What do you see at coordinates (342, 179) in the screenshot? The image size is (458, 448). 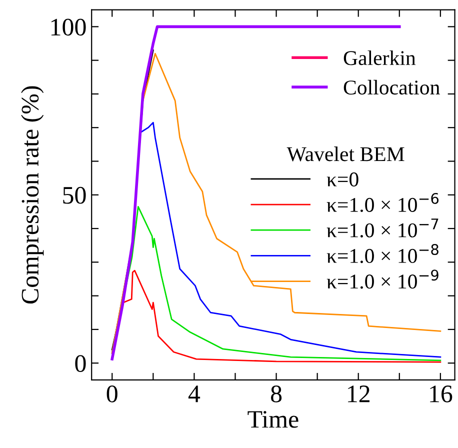 I see `legend-label: κ=0` at bounding box center [342, 179].